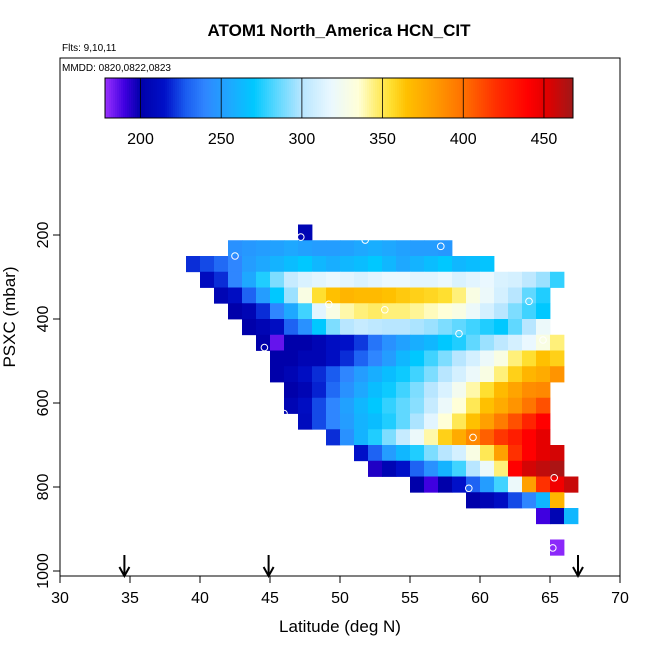 This screenshot has height=650, width=650. I want to click on latitude-arrows, so click(351, 567).